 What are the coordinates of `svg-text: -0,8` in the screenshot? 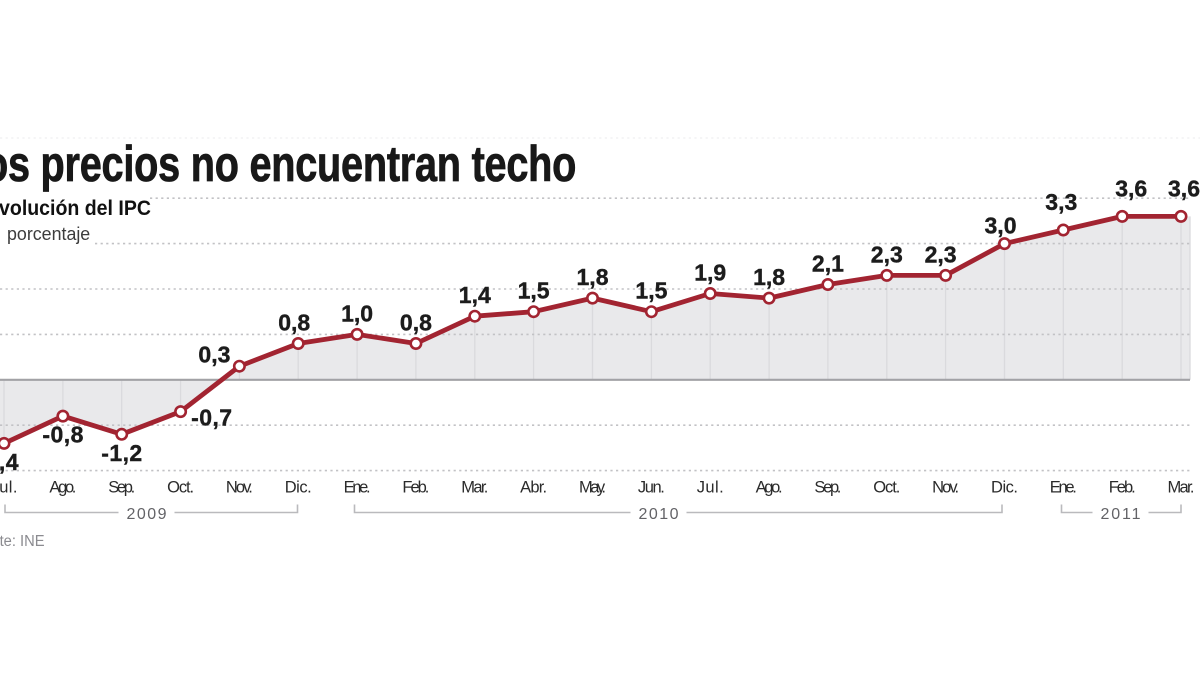 It's located at (62, 435).